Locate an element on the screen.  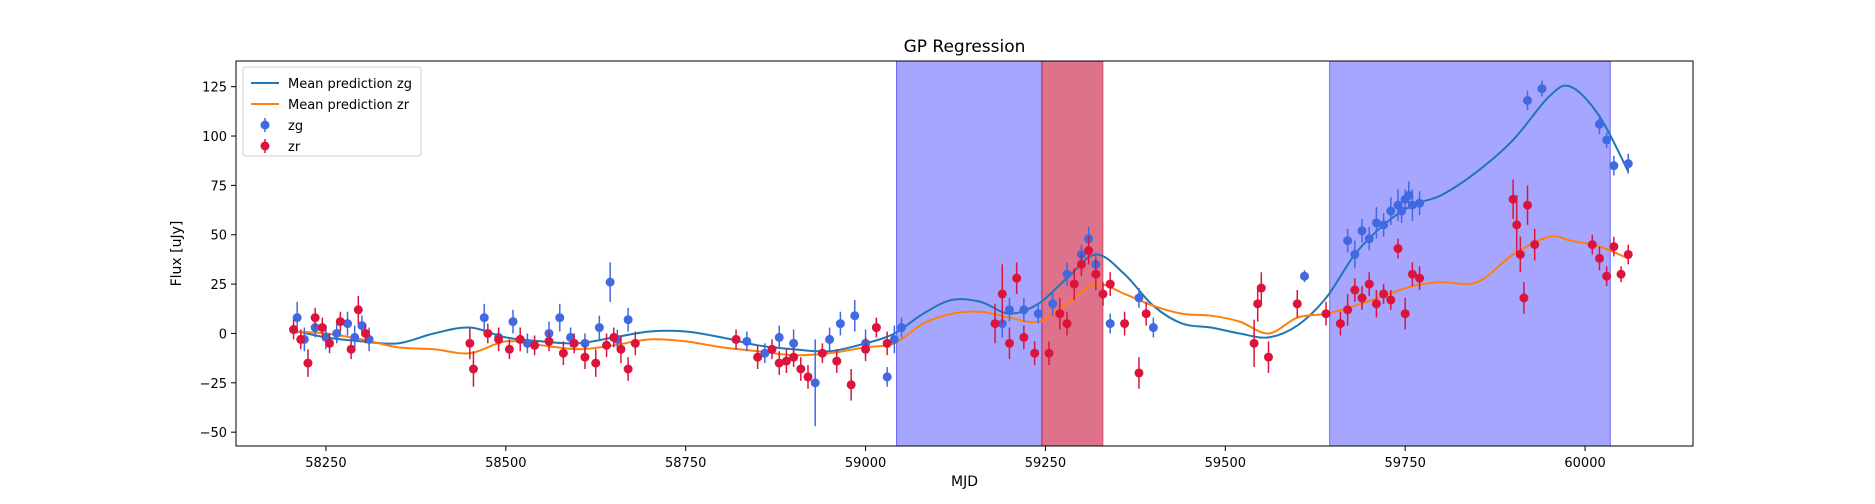
y-tick-label: 50 is located at coordinates (218, 236).